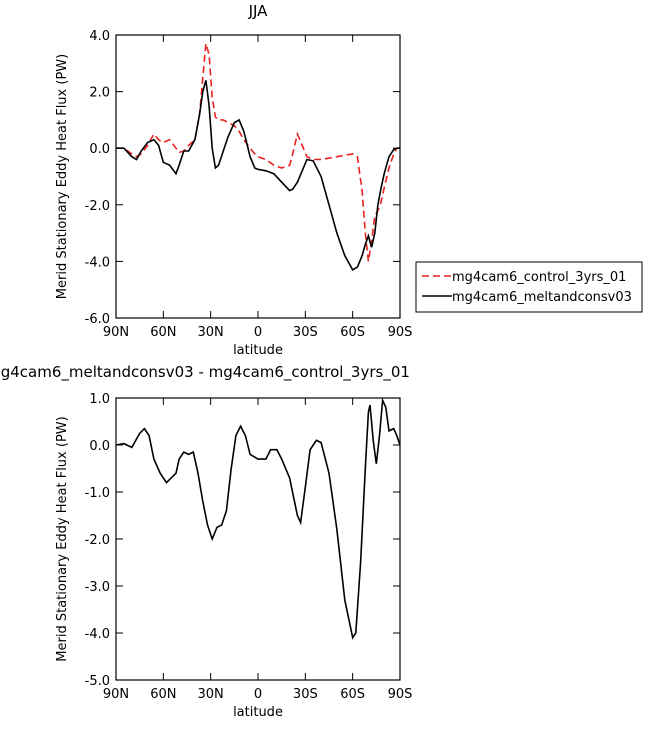  I want to click on legend-label: mg4cam6_meltandconsv03, so click(542, 297).